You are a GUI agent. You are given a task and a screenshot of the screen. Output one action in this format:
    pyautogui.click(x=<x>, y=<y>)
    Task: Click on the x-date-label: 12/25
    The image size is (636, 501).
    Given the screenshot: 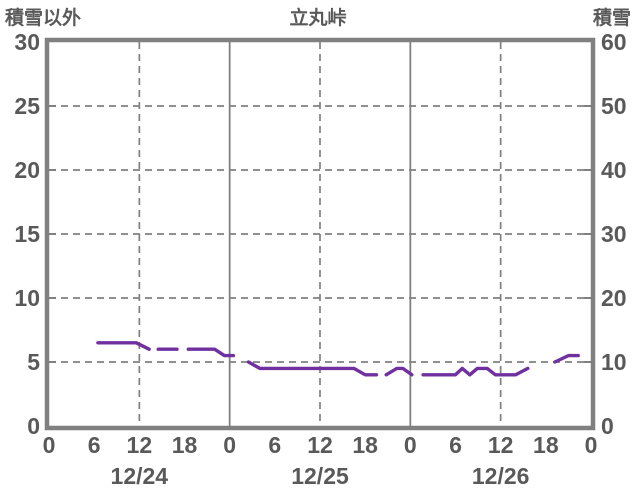 What is the action you would take?
    pyautogui.click(x=320, y=476)
    